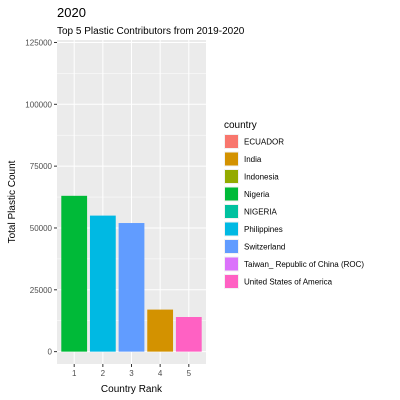 The width and height of the screenshot is (400, 400). Describe the element at coordinates (264, 247) in the screenshot. I see `legend-label: Switzerland` at that location.